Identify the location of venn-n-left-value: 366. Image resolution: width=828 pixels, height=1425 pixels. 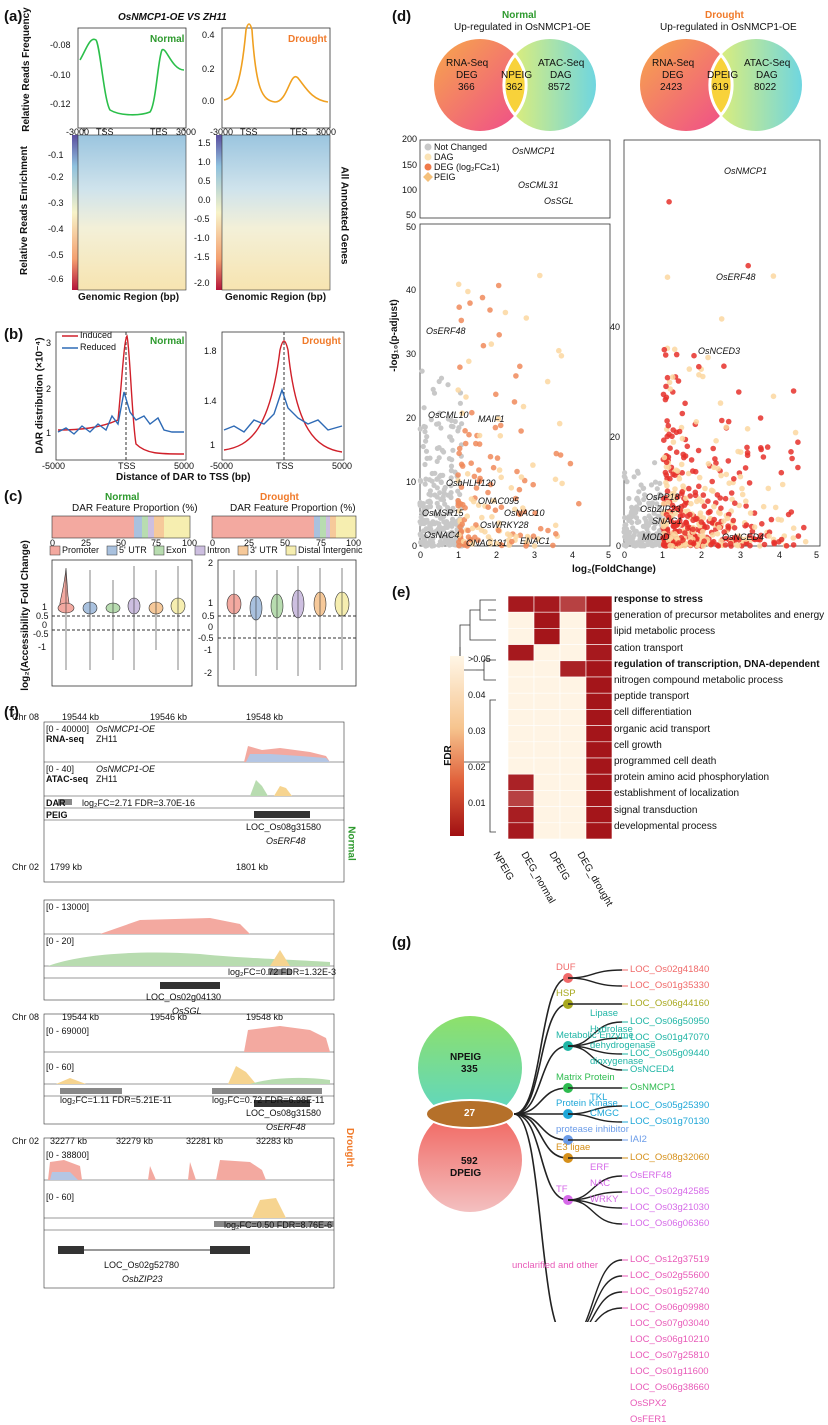
(466, 87).